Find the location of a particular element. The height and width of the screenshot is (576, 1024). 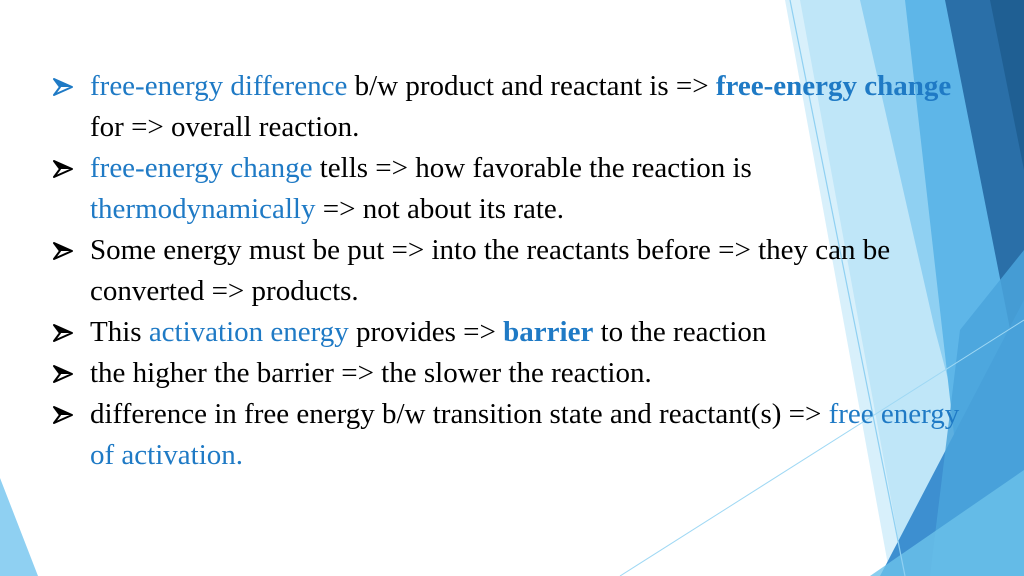

bullet-text-run: This is located at coordinates (119, 332).